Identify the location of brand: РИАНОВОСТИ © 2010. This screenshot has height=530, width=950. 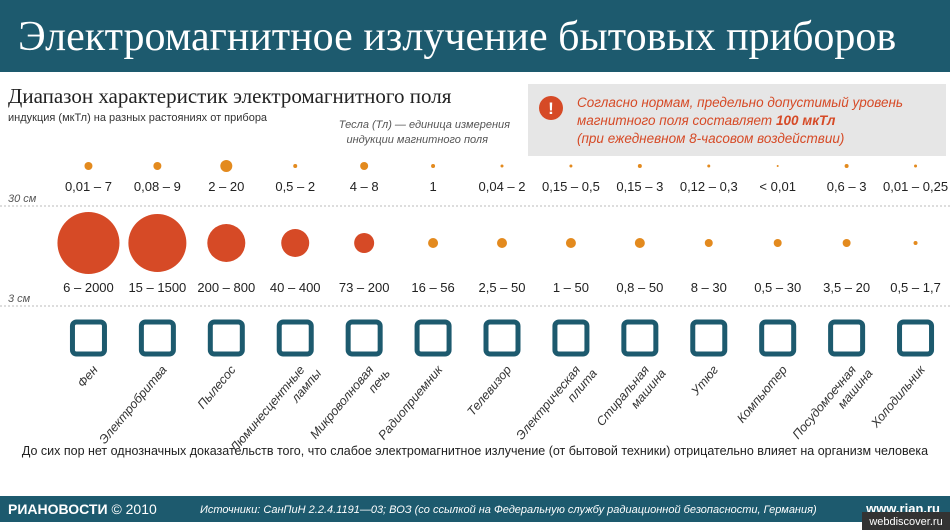
(82, 509).